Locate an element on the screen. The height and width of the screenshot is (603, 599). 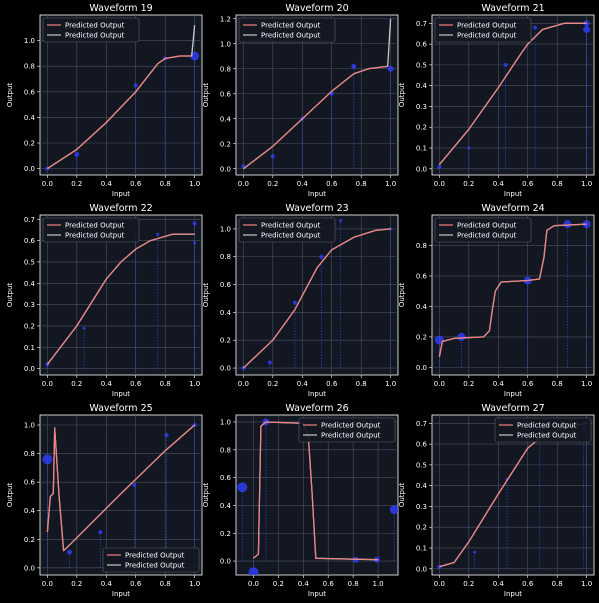
chart-title: Waveform 27 is located at coordinates (512, 408).